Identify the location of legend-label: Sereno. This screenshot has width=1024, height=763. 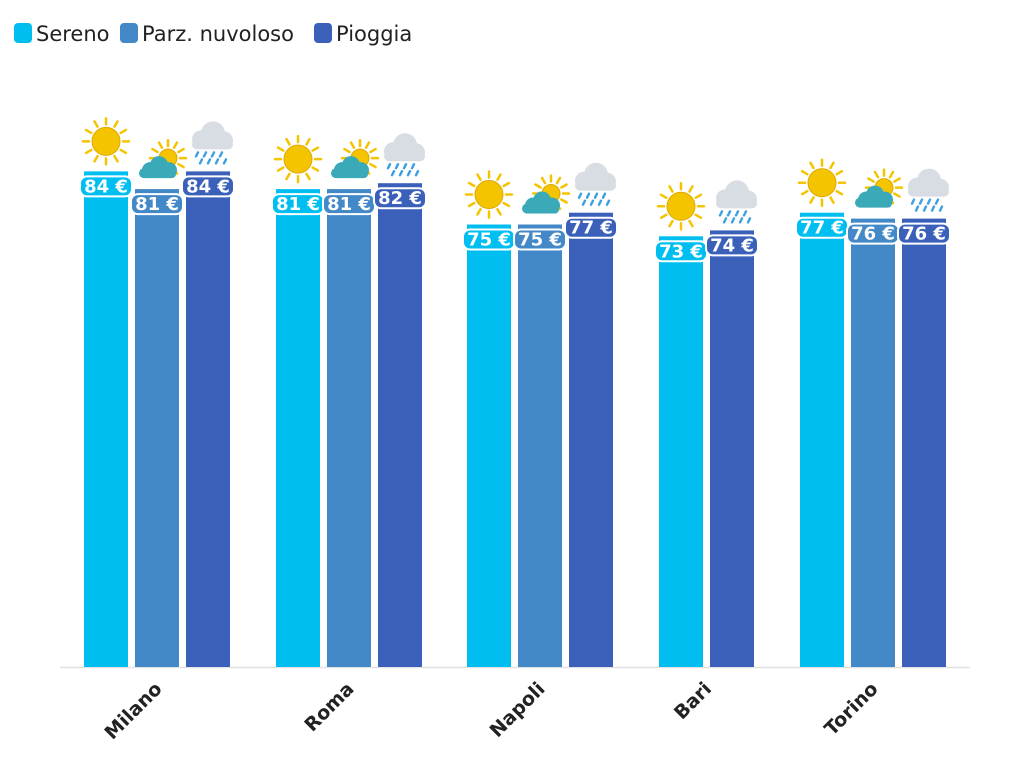
(73, 34).